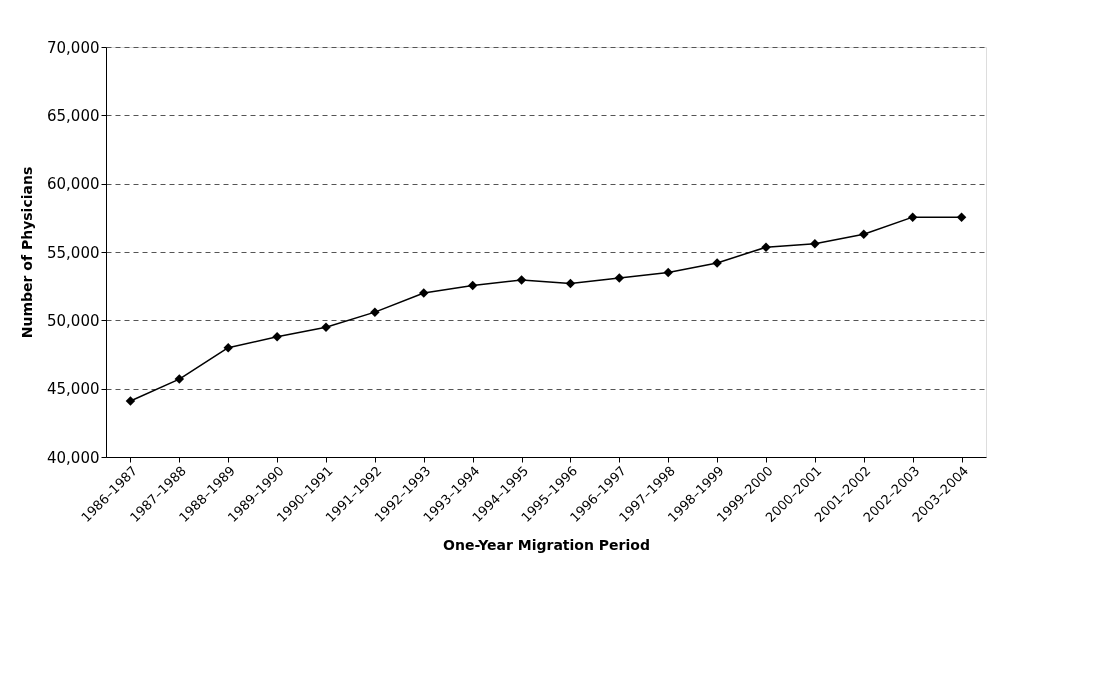  I want to click on y-tick-label: 60,000, so click(73, 184).